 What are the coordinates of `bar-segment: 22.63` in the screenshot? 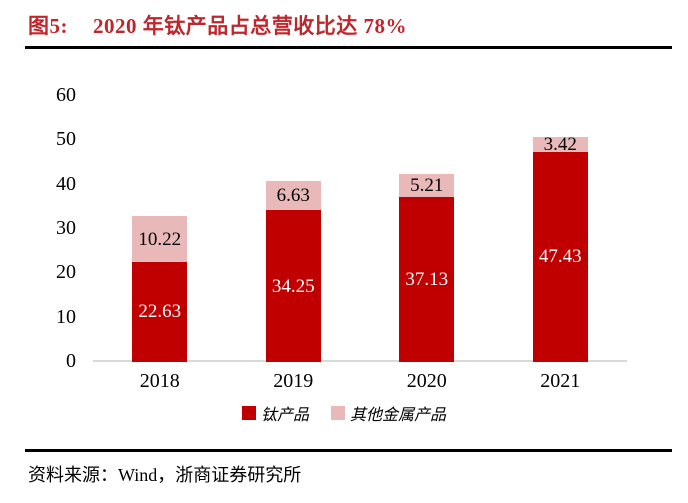 It's located at (160, 311).